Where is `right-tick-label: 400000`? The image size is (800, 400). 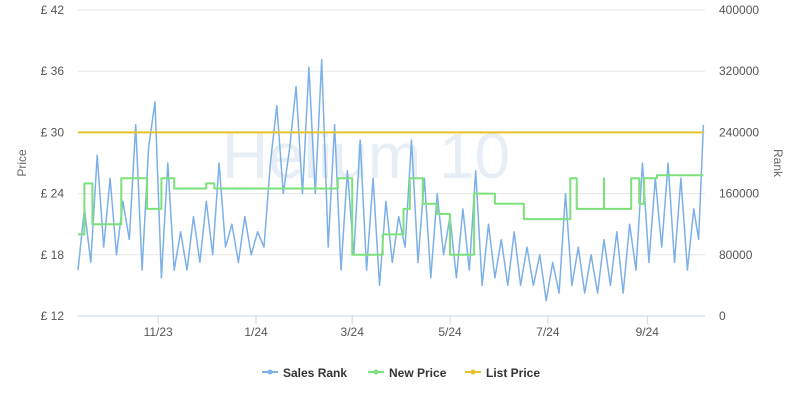
right-tick-label: 400000 is located at coordinates (739, 10).